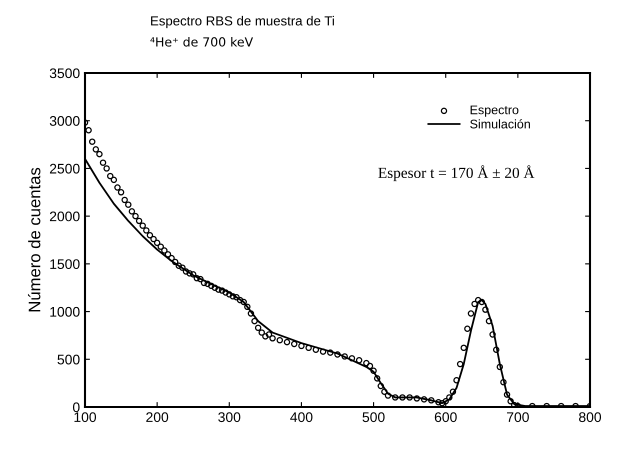  I want to click on legend-label: Espectro, so click(494, 111).